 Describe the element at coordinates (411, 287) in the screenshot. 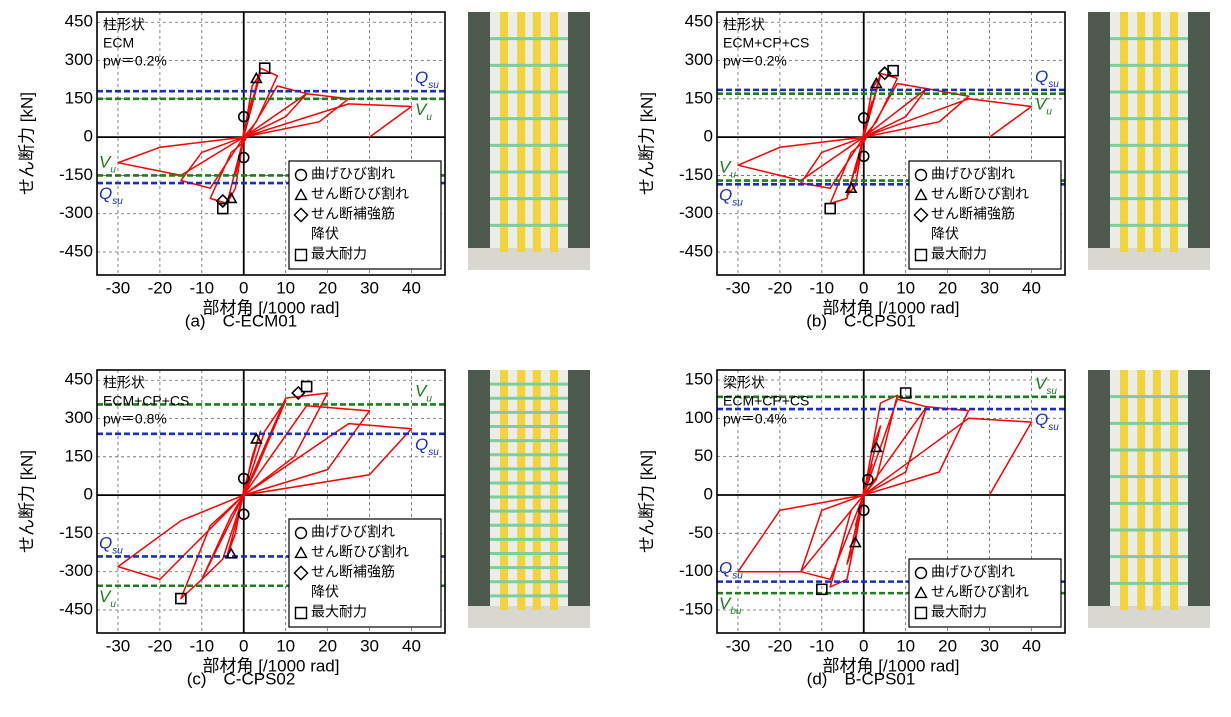

I see `x-tick-label: 40` at that location.